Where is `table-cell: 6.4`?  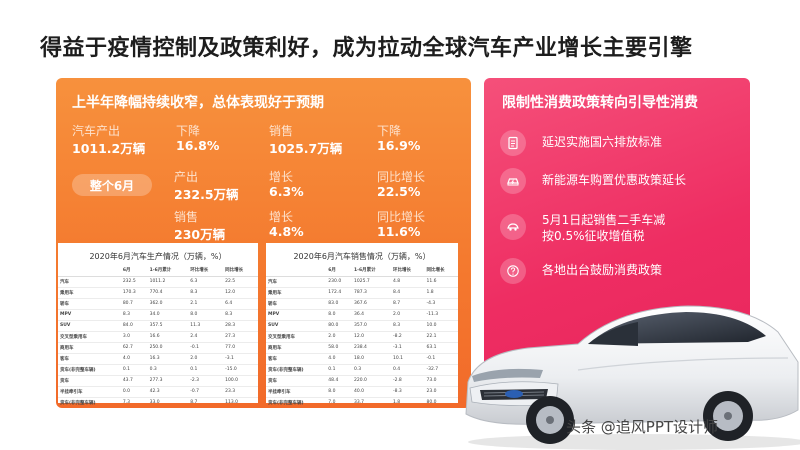 table-cell: 6.4 is located at coordinates (240, 304).